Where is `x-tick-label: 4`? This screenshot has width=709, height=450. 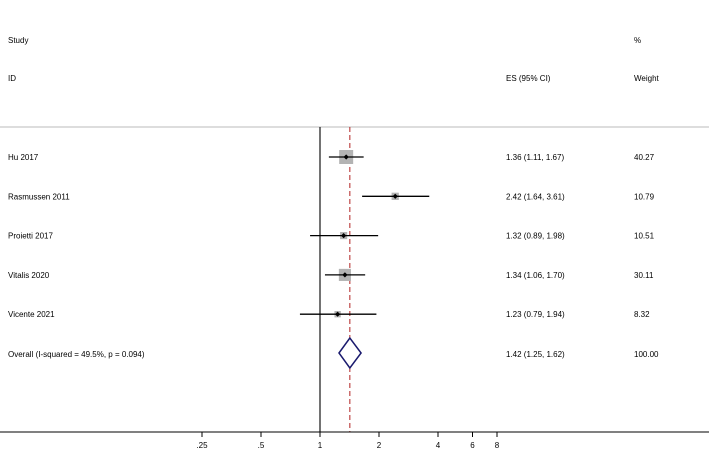
x-tick-label: 4 is located at coordinates (438, 445).